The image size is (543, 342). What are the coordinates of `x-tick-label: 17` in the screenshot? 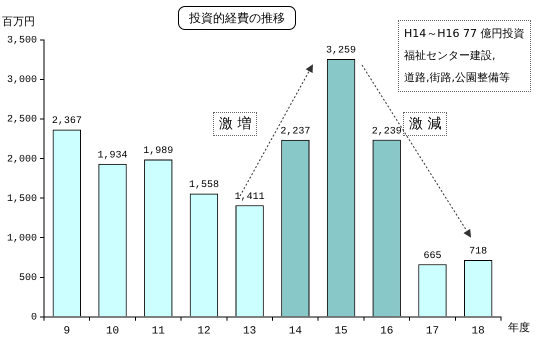 It's located at (433, 331).